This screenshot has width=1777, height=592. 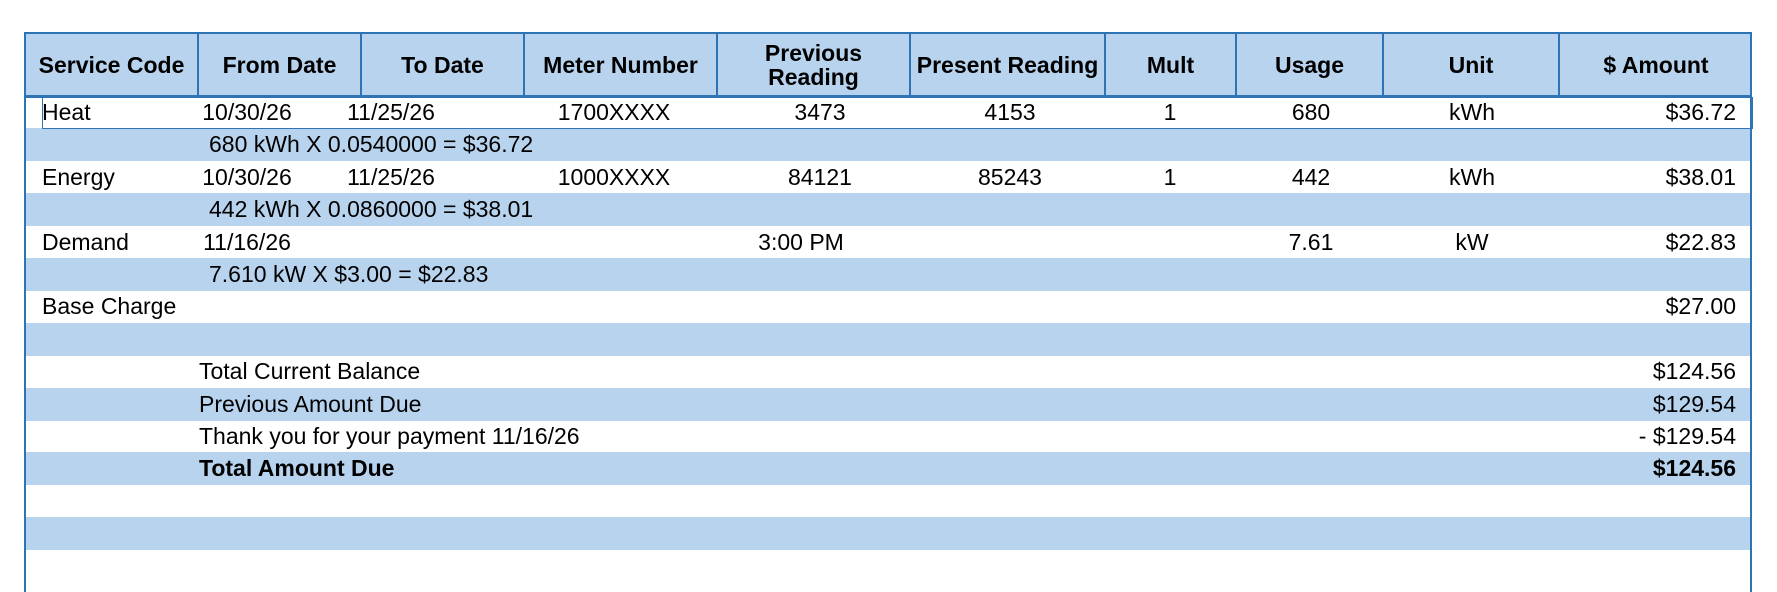 I want to click on amount-cell: $36.72, so click(x=1700, y=112).